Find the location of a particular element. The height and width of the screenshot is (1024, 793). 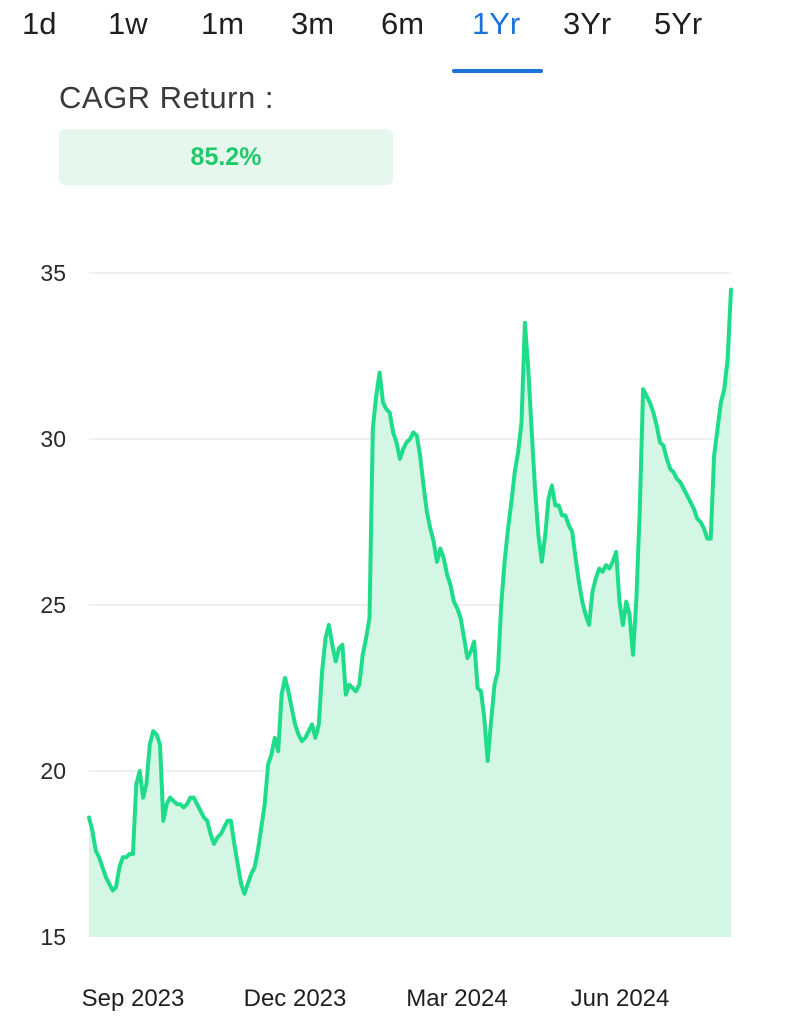

y-tick-label: 15 is located at coordinates (53, 937).